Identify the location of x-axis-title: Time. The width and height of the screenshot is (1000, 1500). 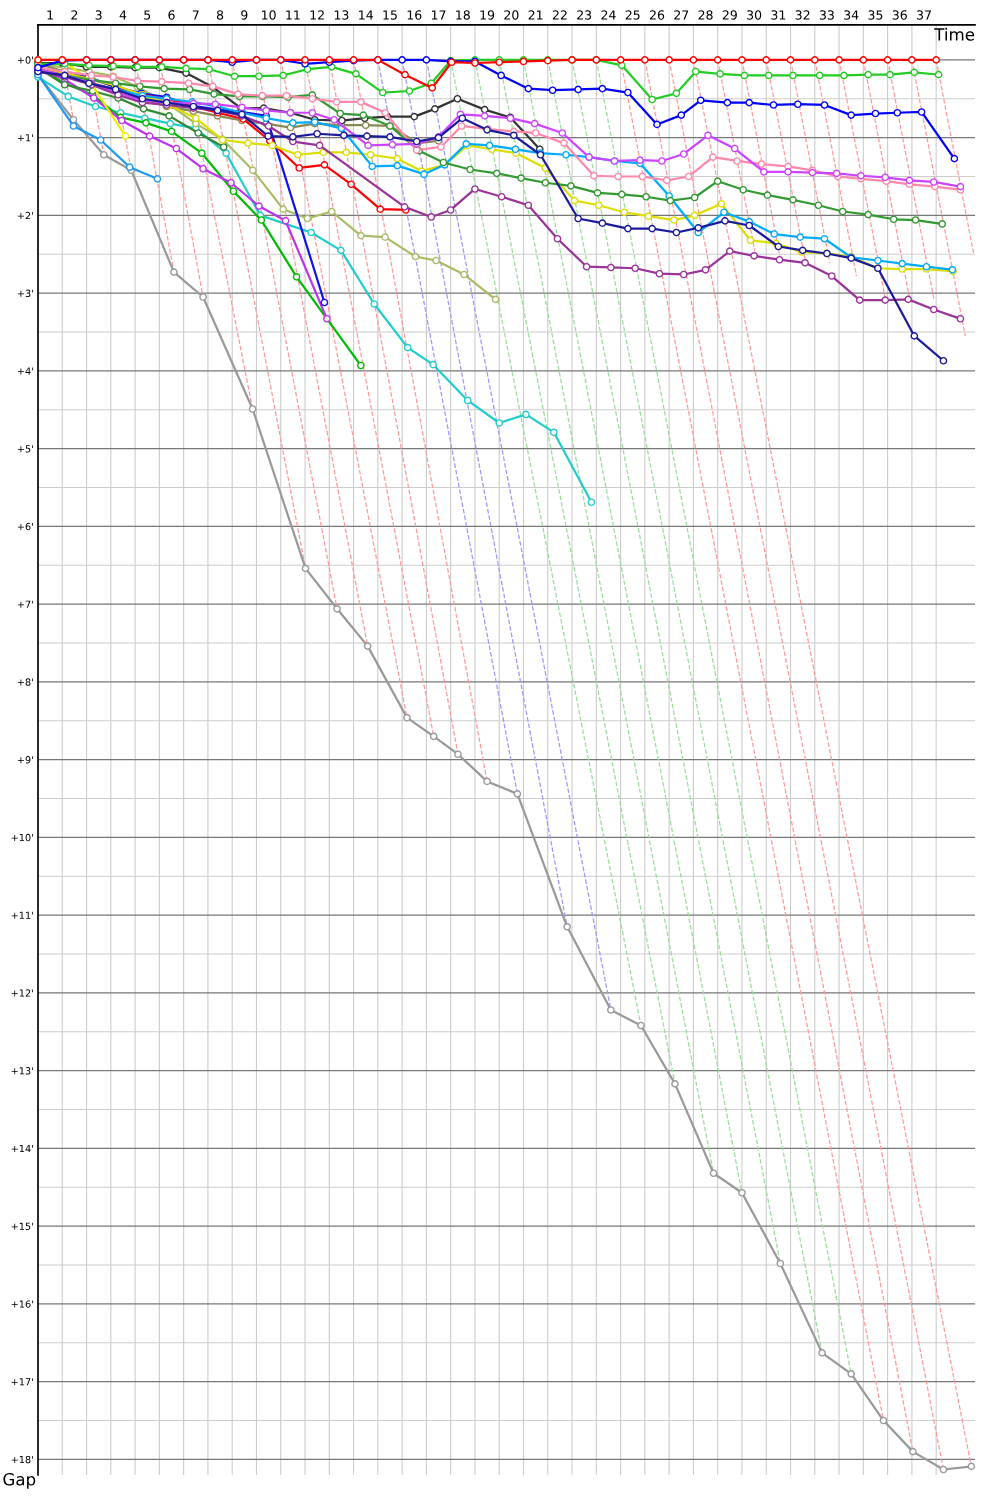
(954, 34).